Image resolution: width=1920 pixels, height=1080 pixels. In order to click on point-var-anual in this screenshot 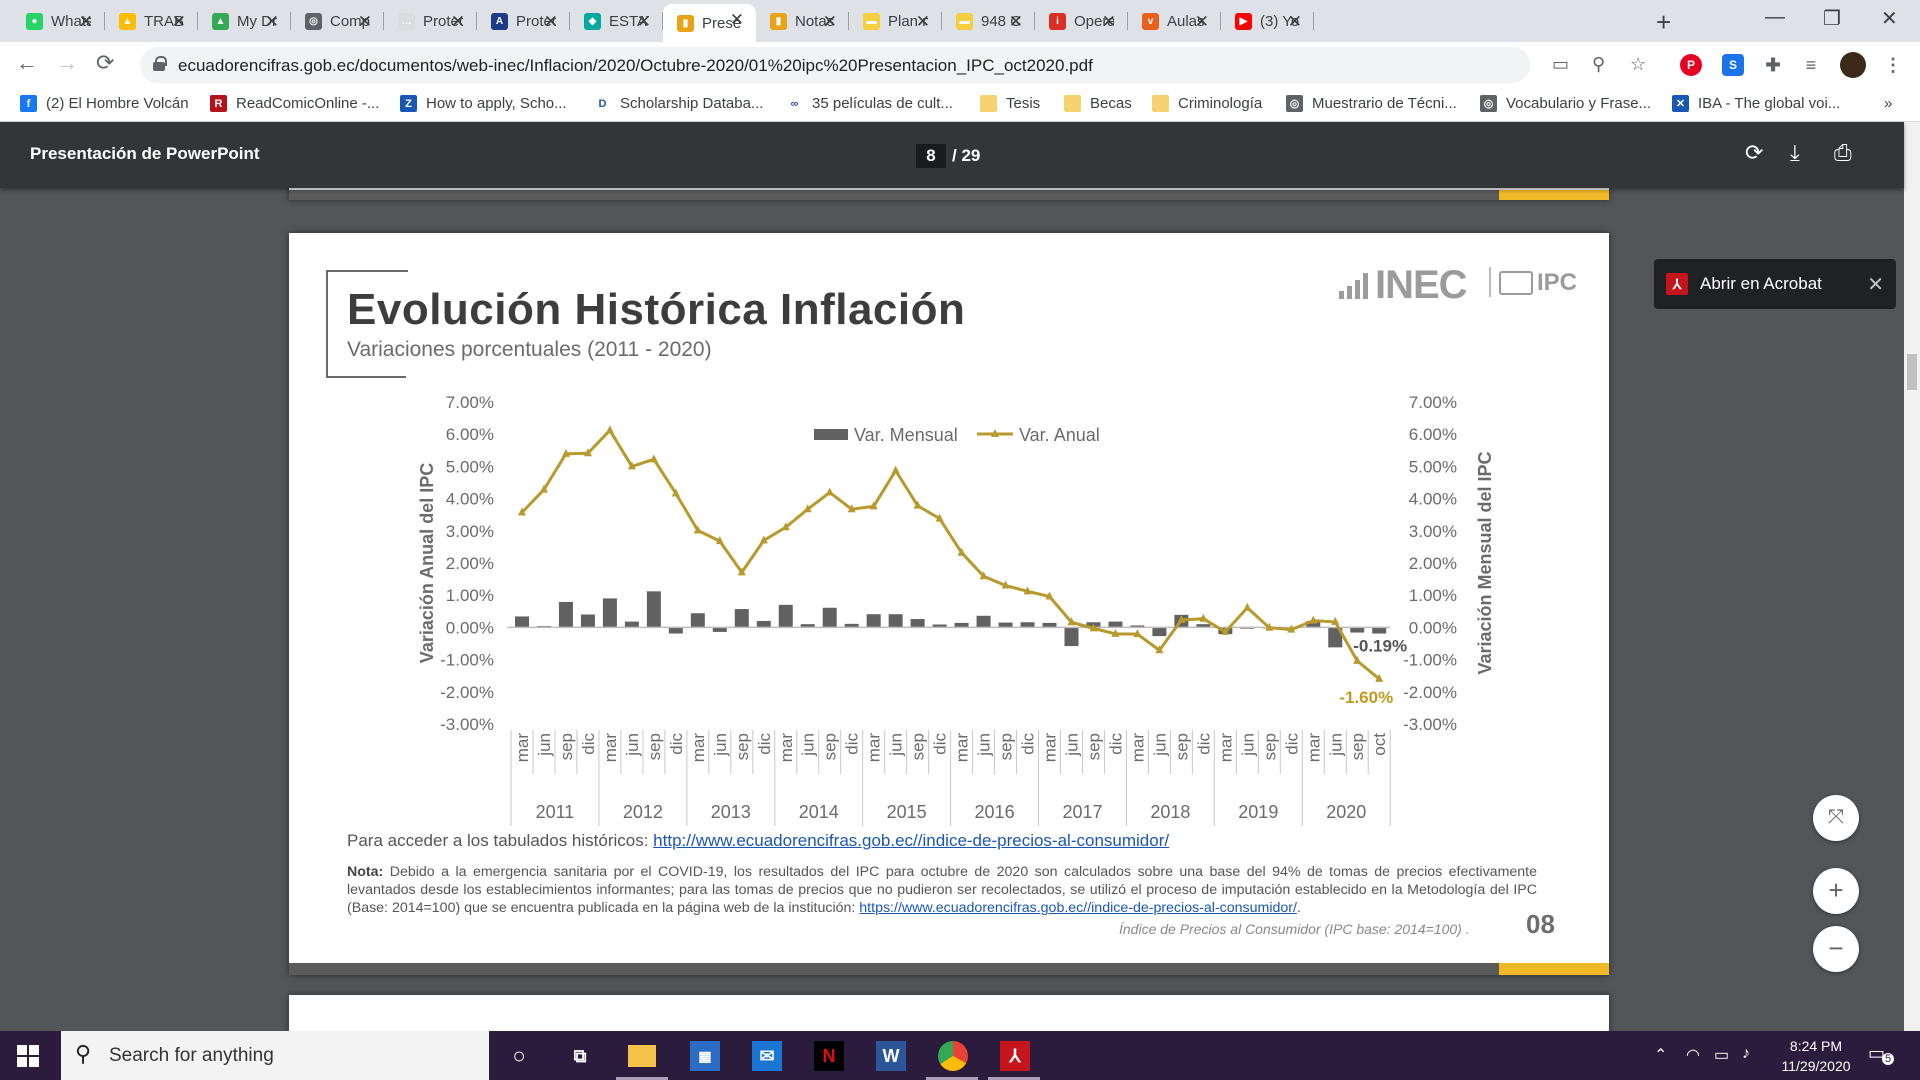, I will do `click(917, 504)`.